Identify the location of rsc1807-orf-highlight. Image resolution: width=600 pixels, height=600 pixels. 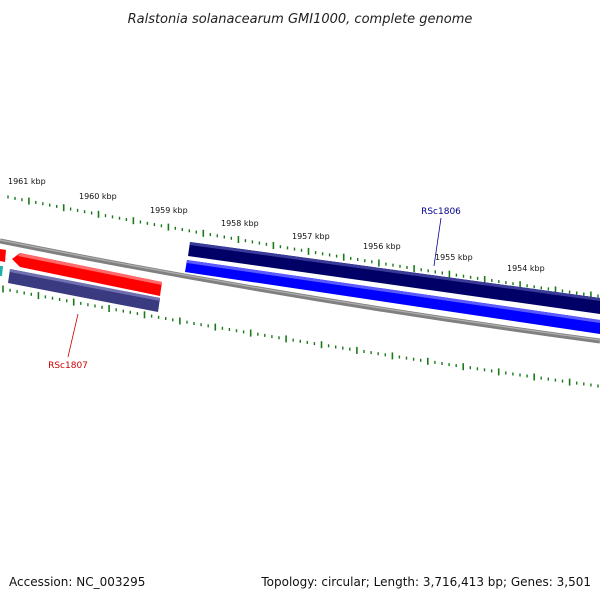
(85, 285).